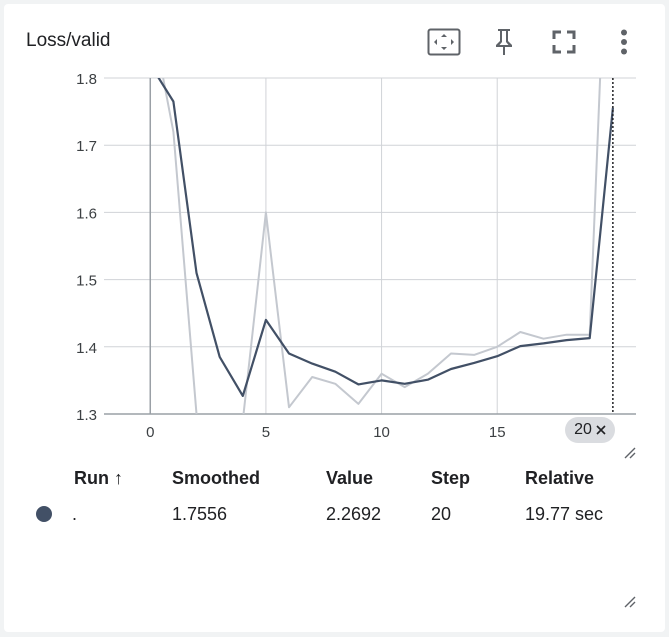  I want to click on table-row: . 1.7556 2.2692 20 19.77 sec, so click(340, 514).